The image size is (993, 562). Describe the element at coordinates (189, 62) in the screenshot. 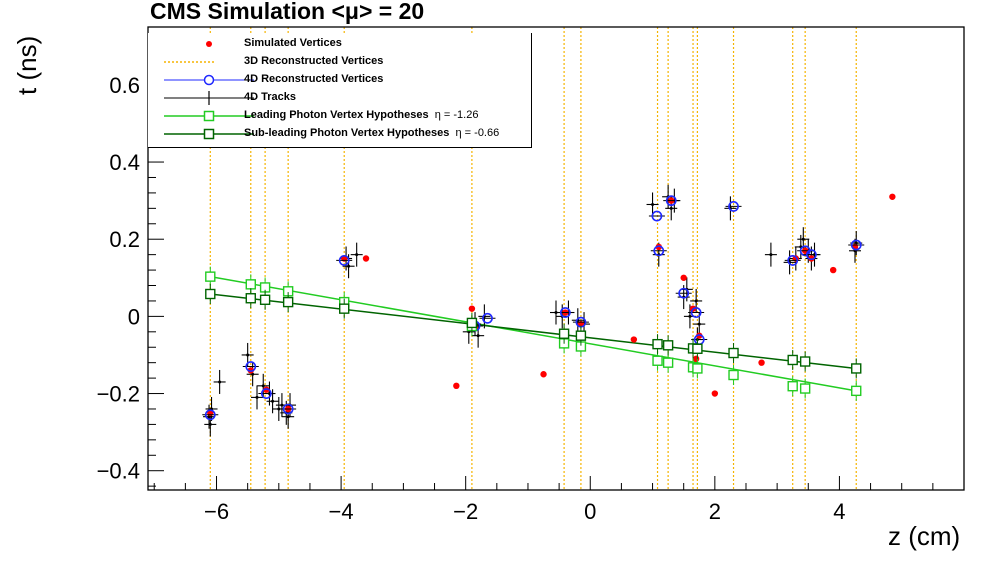

I see `legend-dotted-line-icon` at that location.